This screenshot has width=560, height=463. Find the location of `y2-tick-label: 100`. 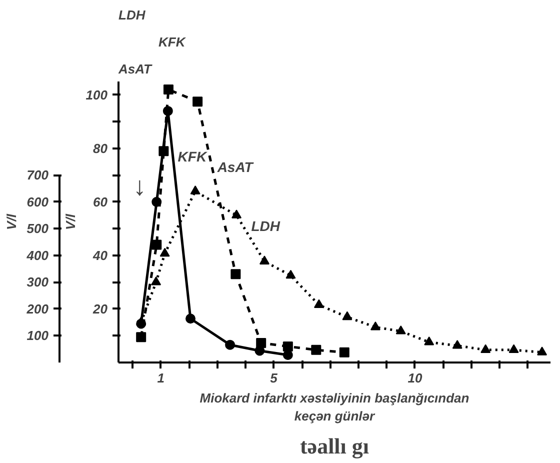

y2-tick-label: 100 is located at coordinates (38, 336).